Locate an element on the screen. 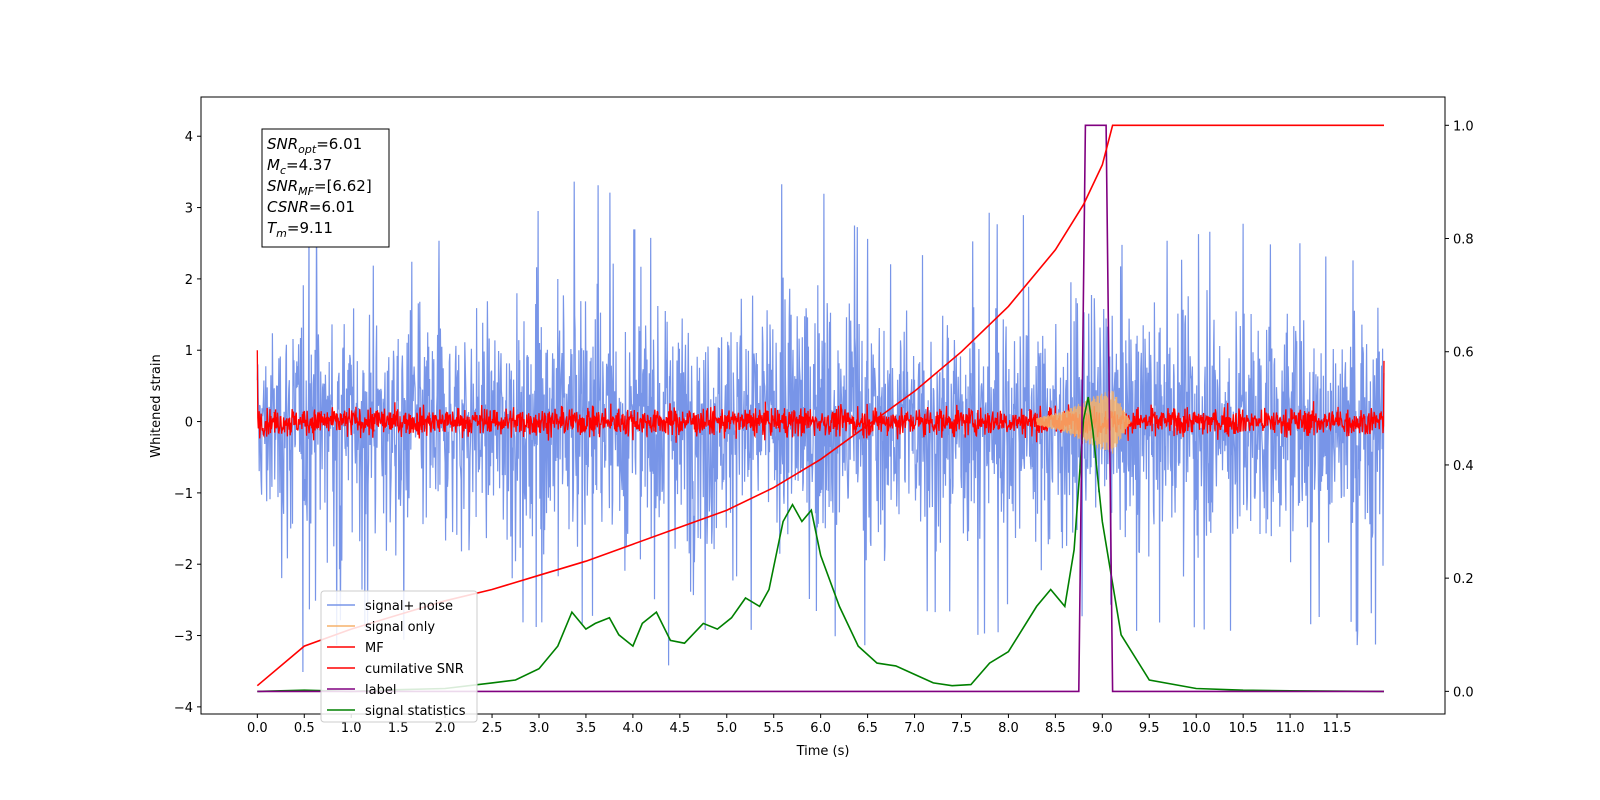  y-right-tick-label: 0.0 is located at coordinates (1463, 692).